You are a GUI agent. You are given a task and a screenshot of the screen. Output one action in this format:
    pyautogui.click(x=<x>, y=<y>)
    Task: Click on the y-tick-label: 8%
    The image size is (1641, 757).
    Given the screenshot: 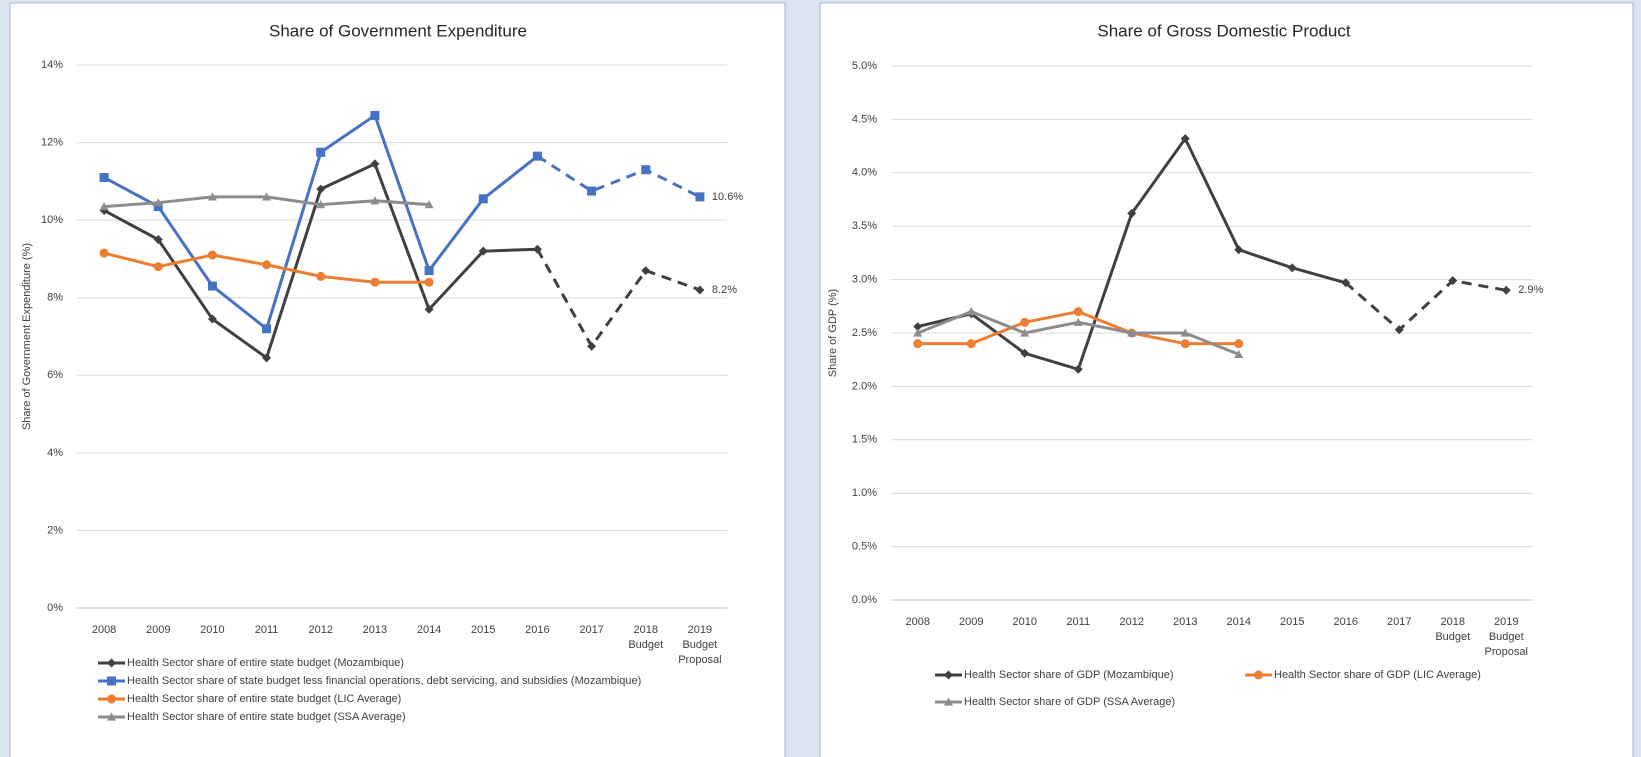 What is the action you would take?
    pyautogui.click(x=55, y=298)
    